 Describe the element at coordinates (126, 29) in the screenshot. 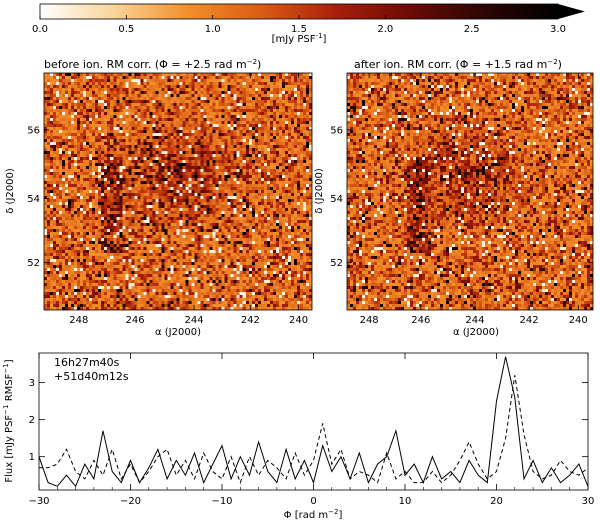

I see `colorbar-tick-label: 0.5` at that location.